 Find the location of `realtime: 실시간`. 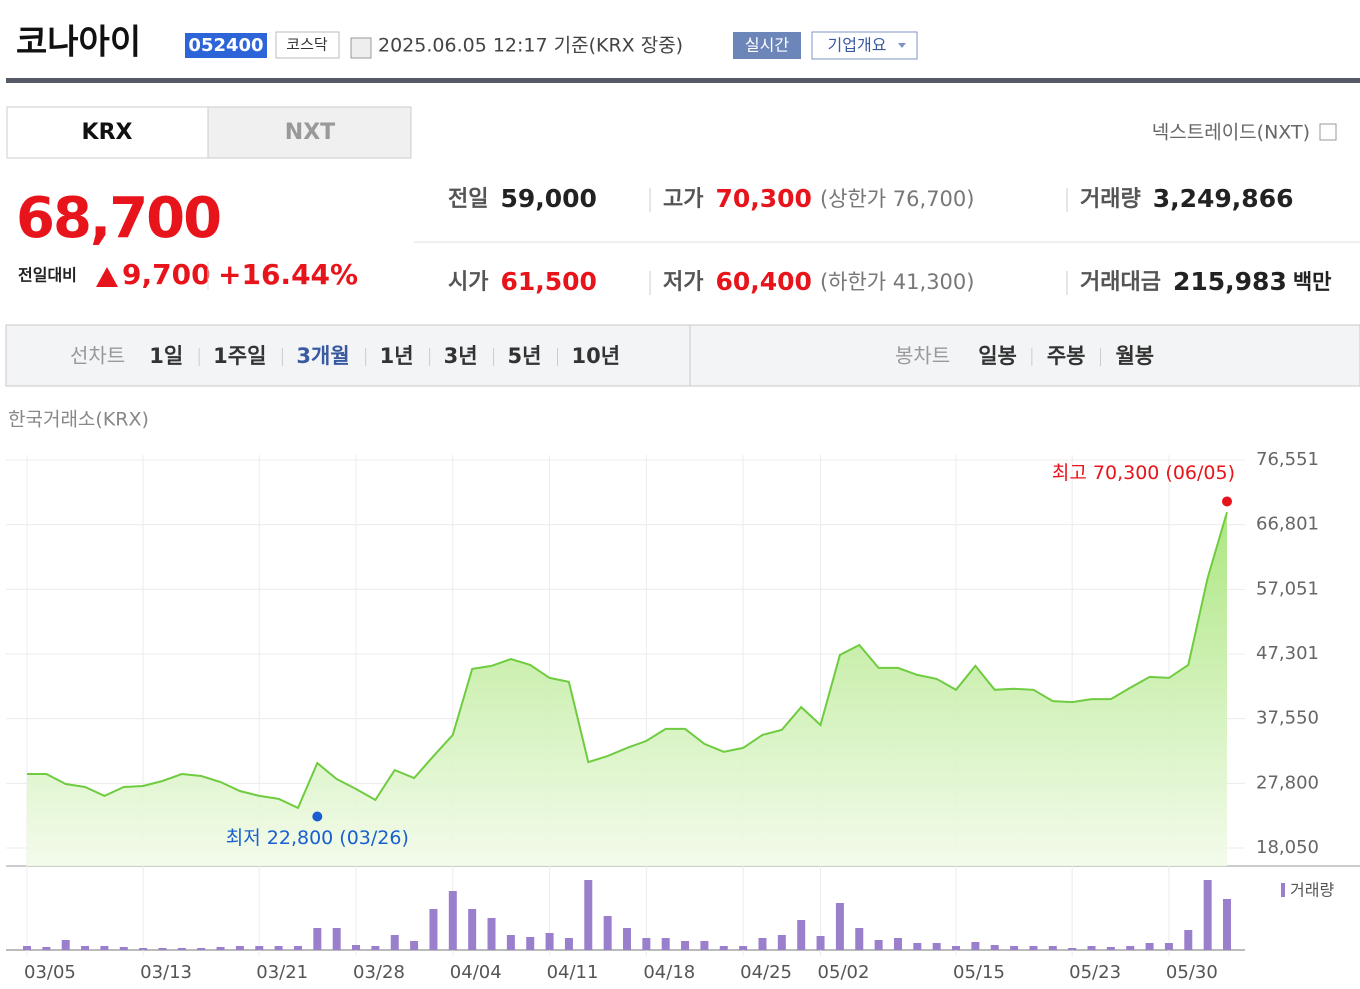

realtime: 실시간 is located at coordinates (767, 45).